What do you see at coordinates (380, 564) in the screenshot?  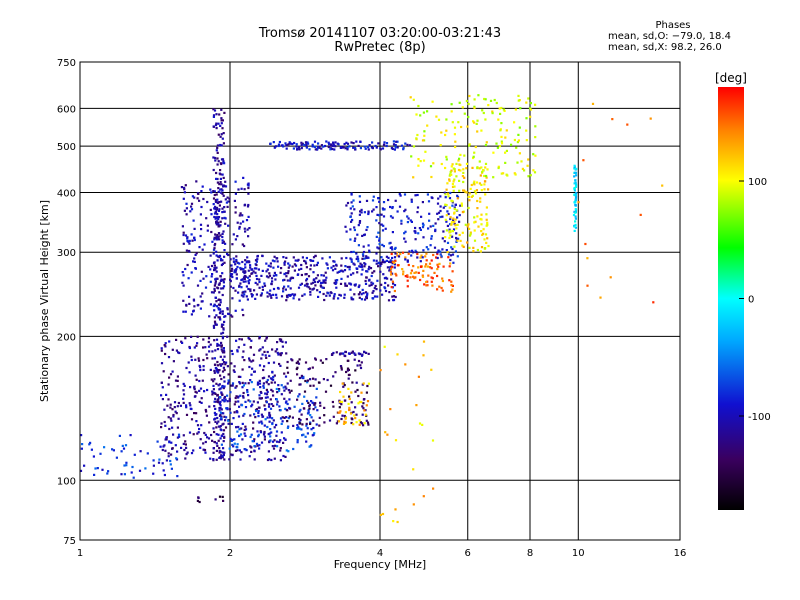 I see `x-axis-label: Frequency [MHz]` at bounding box center [380, 564].